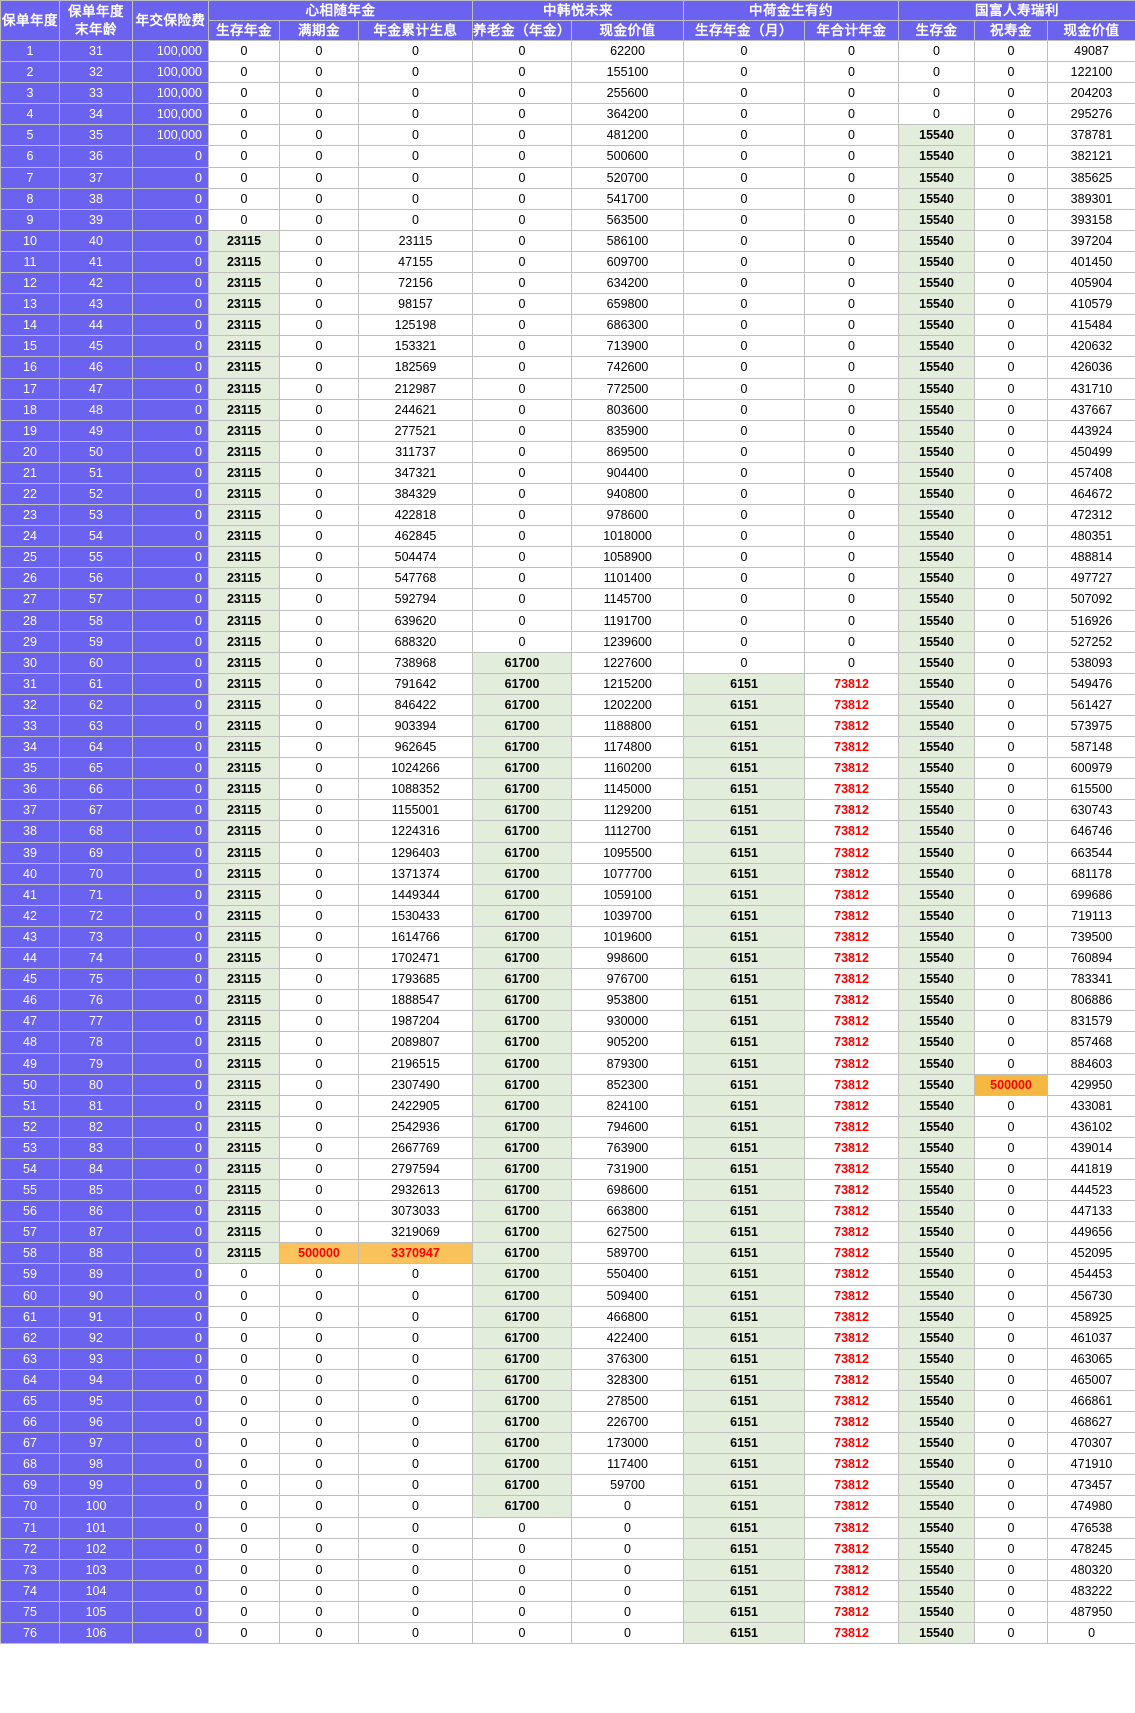 This screenshot has width=1135, height=1713. Describe the element at coordinates (628, 873) in the screenshot. I see `cell-zh-cash: 1077700` at that location.